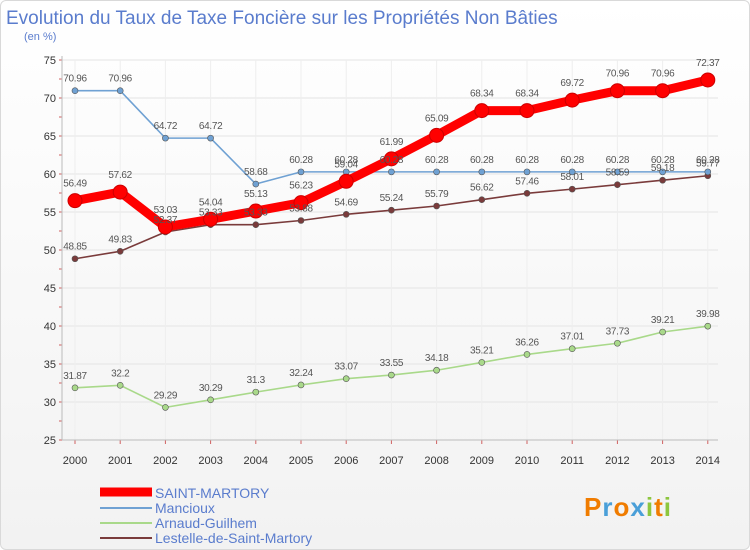  I want to click on x-tick-label: 2014, so click(708, 461).